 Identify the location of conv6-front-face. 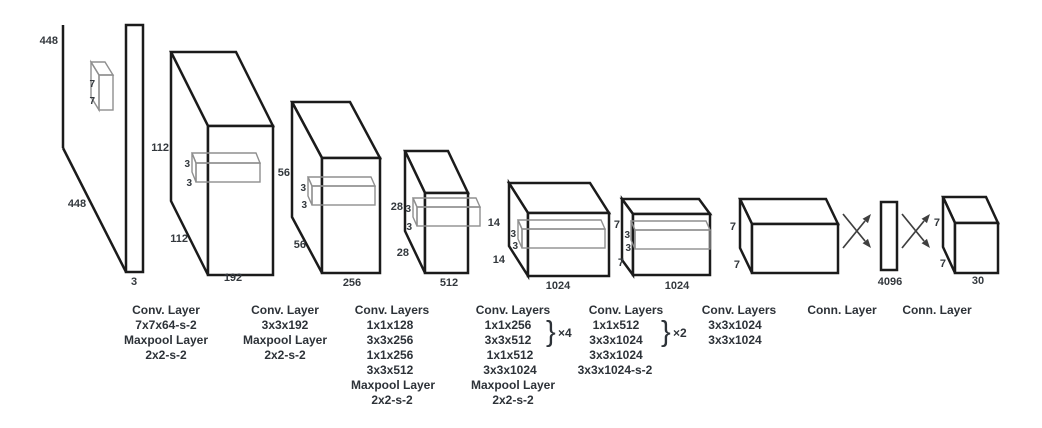
(795, 248).